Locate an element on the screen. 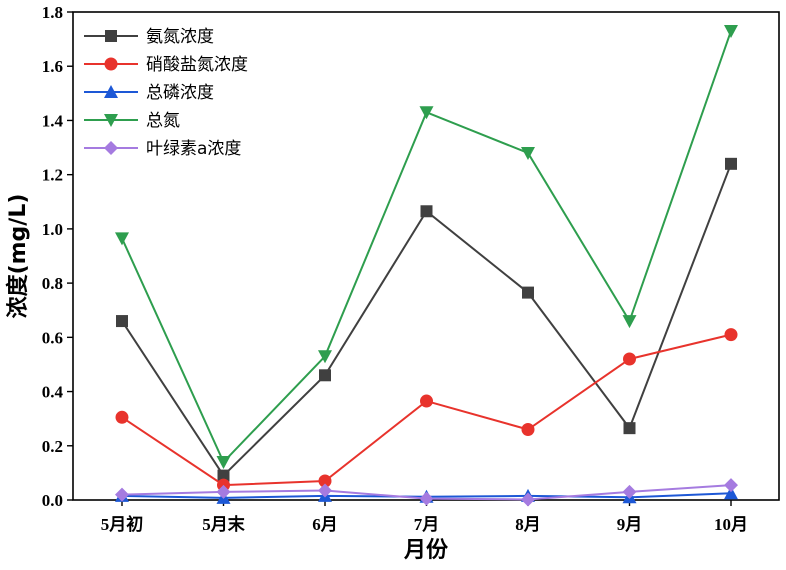 Image resolution: width=786 pixels, height=570 pixels. y-axis-title: 浓度(mg/L) is located at coordinates (18, 256).